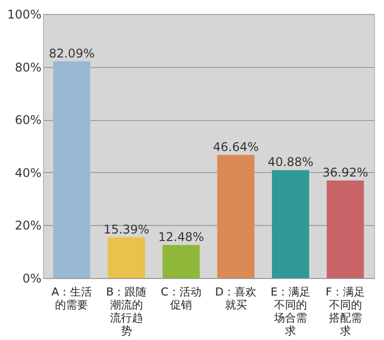 The image size is (384, 340). Describe the element at coordinates (236, 299) in the screenshot. I see `x-tick-label: D：喜欢就买` at that location.